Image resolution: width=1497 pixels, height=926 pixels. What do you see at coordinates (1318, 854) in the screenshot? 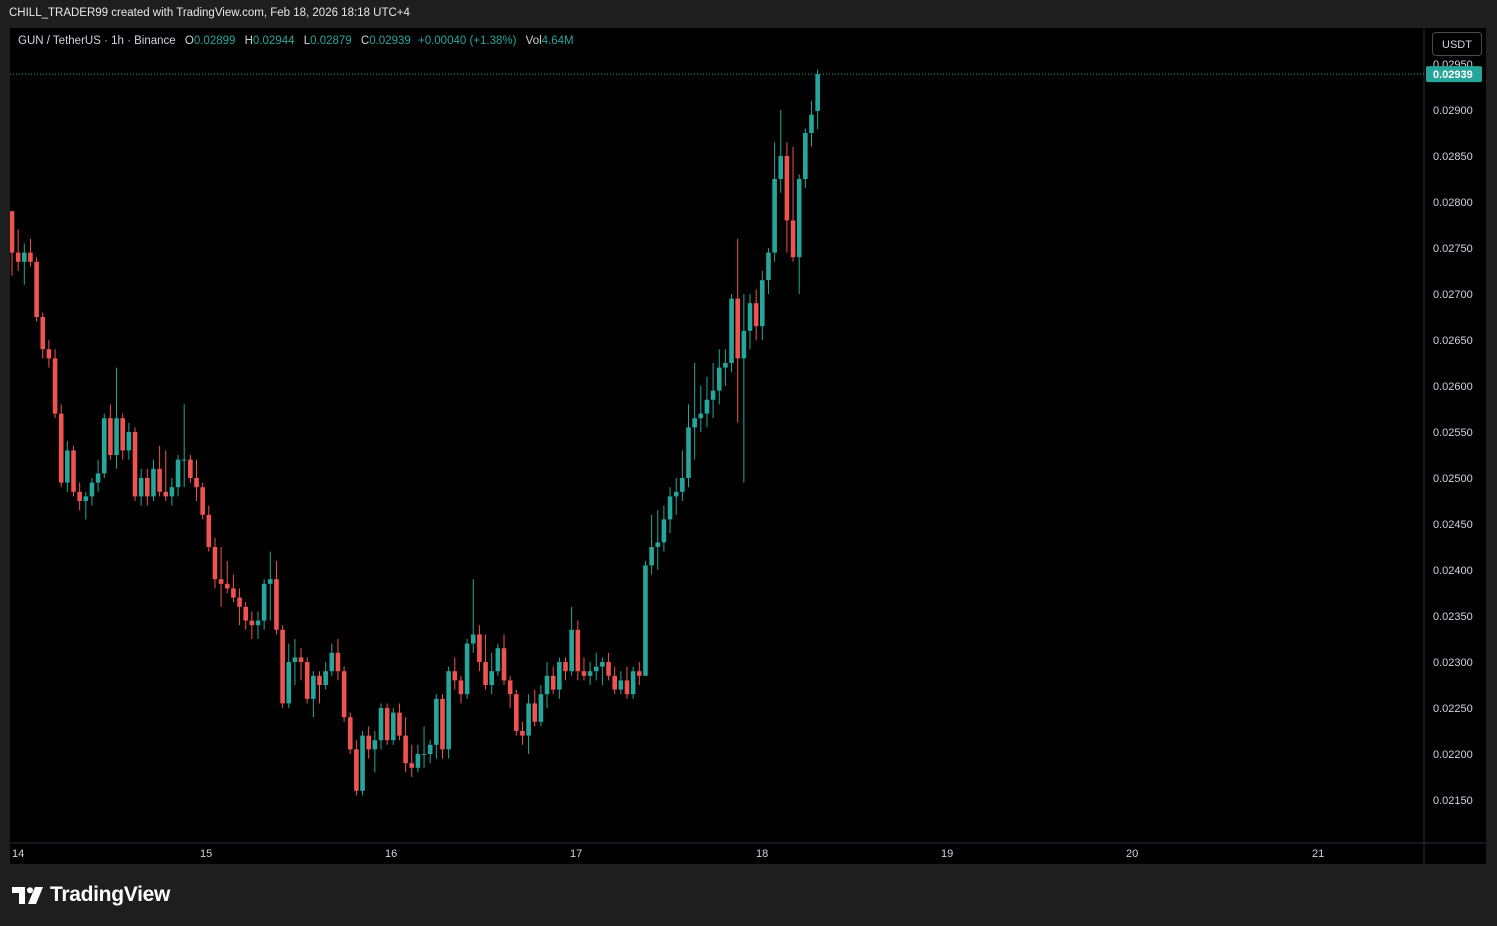
I see `x-tick-label: 21` at bounding box center [1318, 854].